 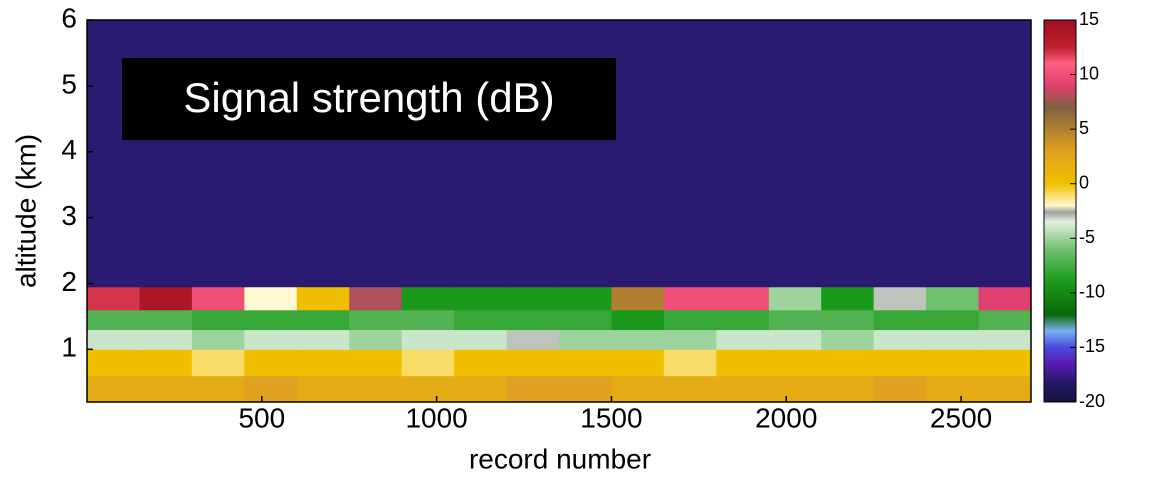 I want to click on y-tick-label: 3, so click(x=69, y=215).